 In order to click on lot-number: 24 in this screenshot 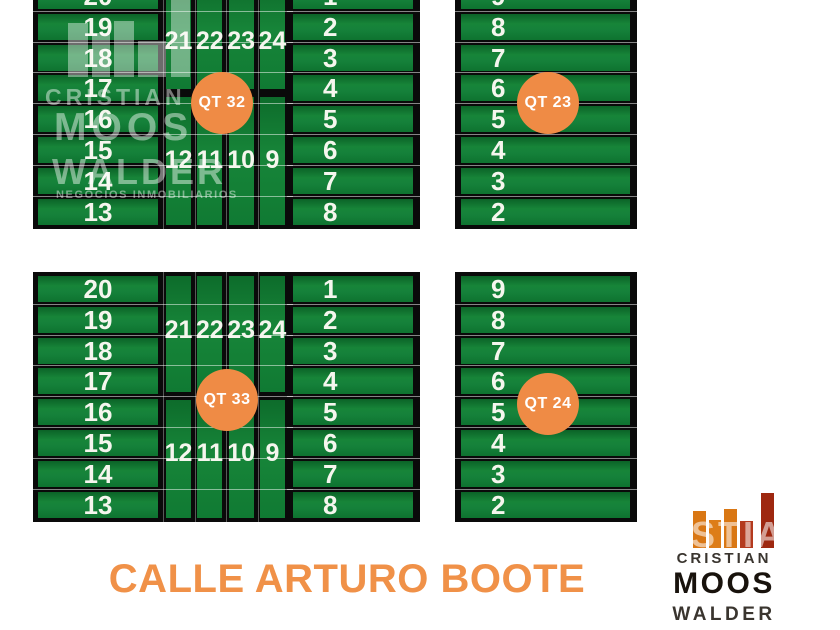, I will do `click(272, 41)`.